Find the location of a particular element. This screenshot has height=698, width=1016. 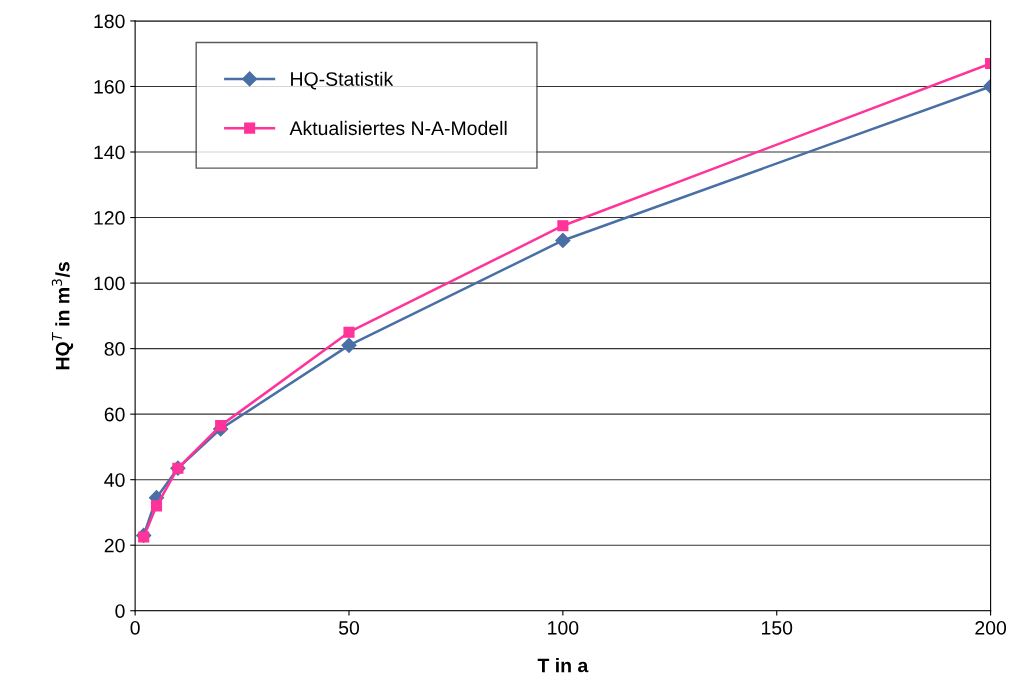

y-tick-label: 60 is located at coordinates (114, 414).